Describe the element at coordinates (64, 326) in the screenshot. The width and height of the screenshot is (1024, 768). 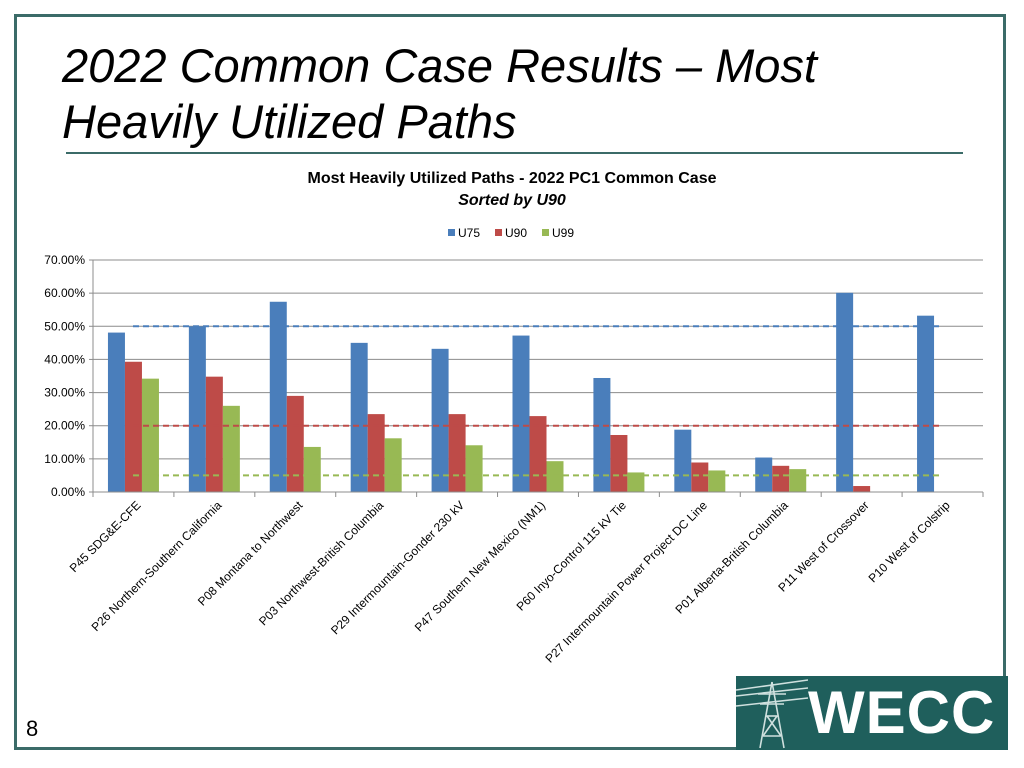
I see `y-tick-label: 50.00%` at that location.